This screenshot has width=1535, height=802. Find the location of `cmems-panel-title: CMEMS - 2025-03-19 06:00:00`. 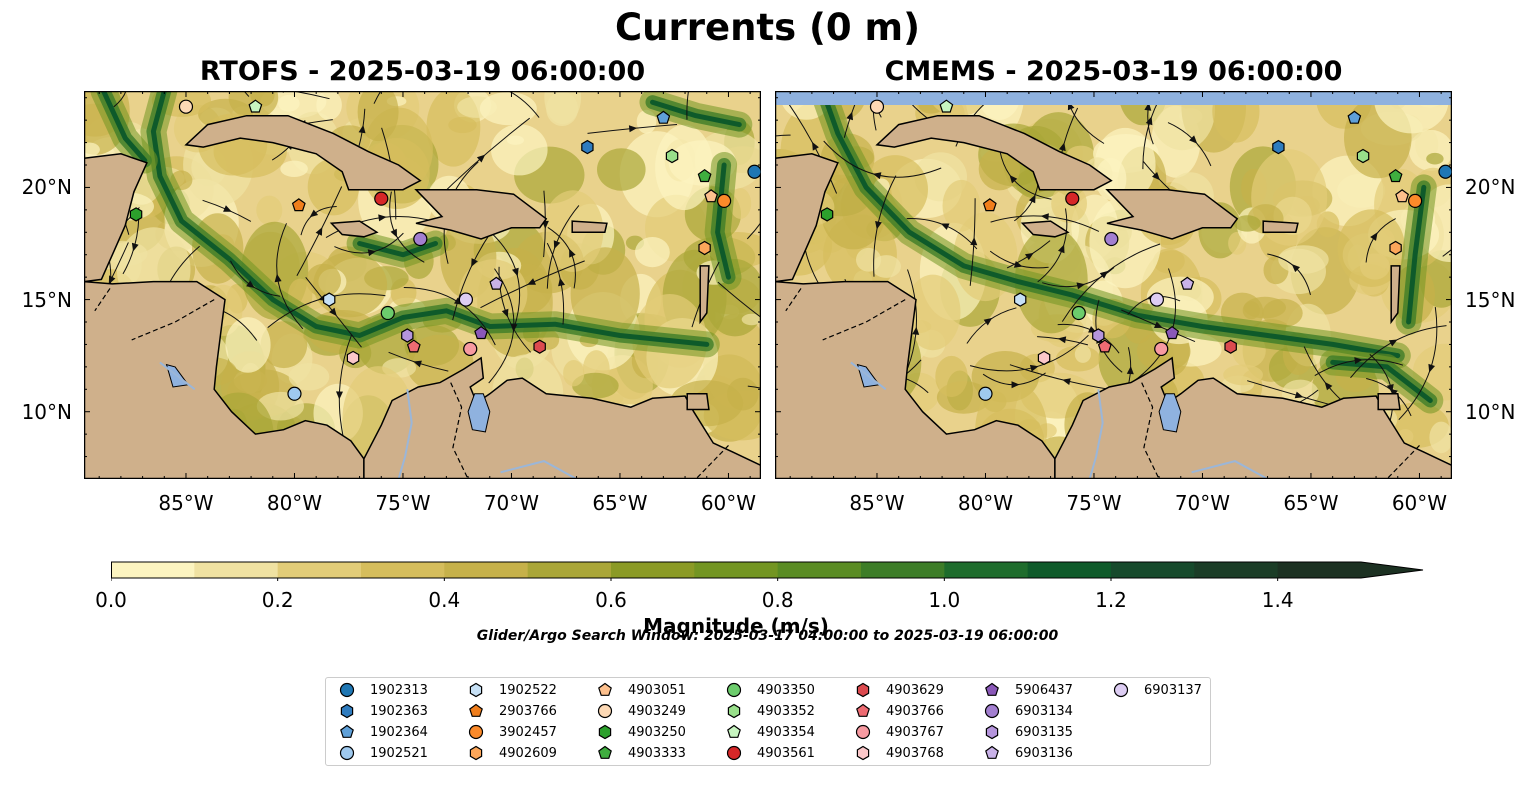

cmems-panel-title: CMEMS - 2025-03-19 06:00:00 is located at coordinates (1113, 71).